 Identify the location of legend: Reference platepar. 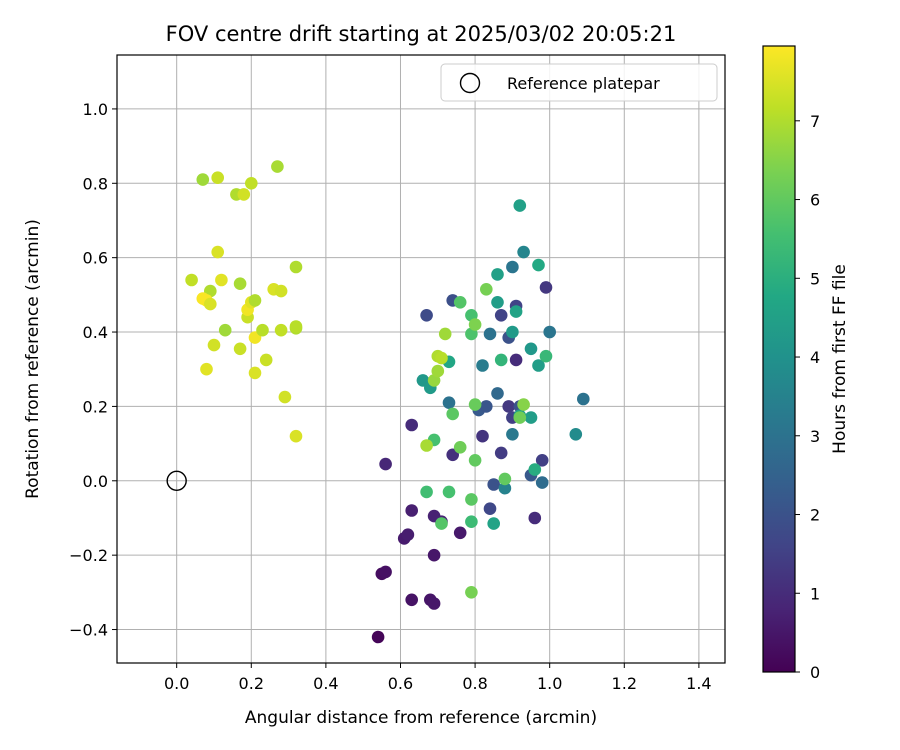
(579, 82).